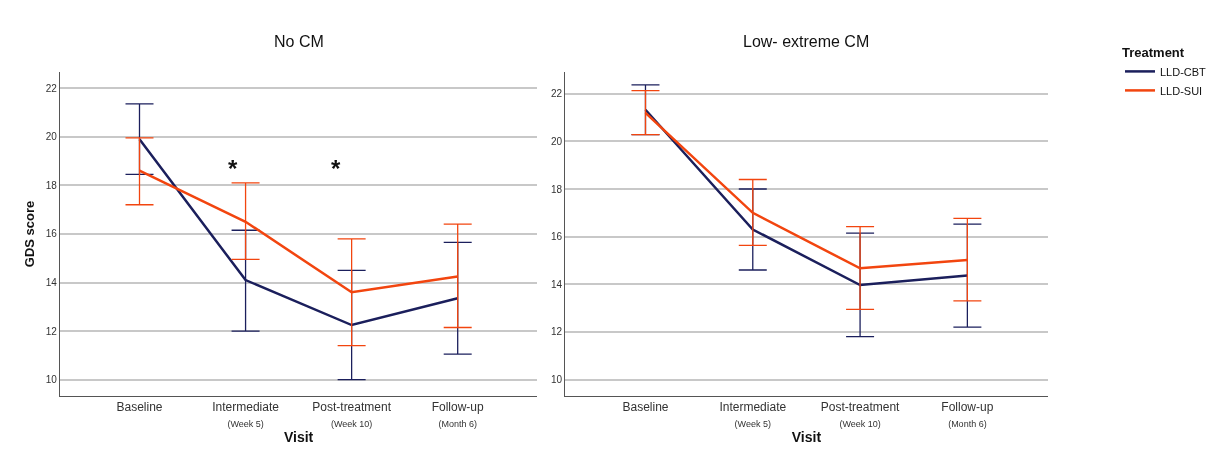 Image resolution: width=1222 pixels, height=464 pixels. Describe the element at coordinates (1153, 52) in the screenshot. I see `legend-title: Treatment` at that location.